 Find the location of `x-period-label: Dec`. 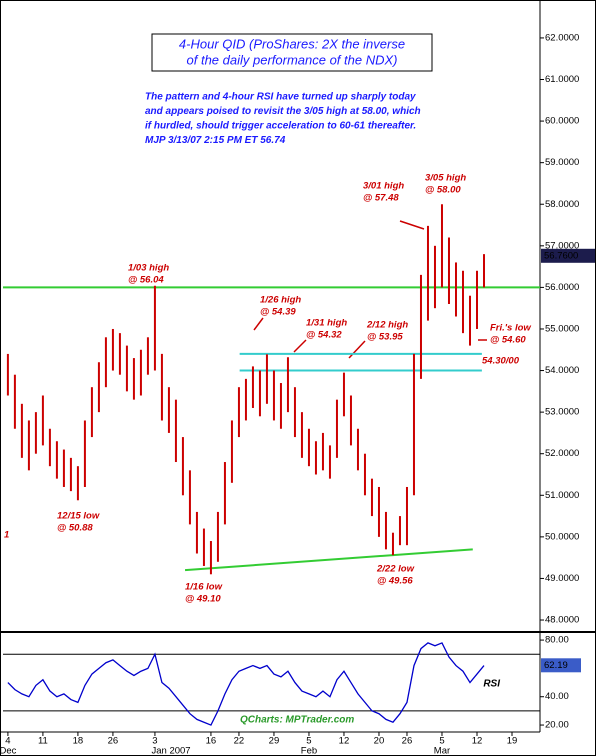

x-period-label: Dec is located at coordinates (8, 751).